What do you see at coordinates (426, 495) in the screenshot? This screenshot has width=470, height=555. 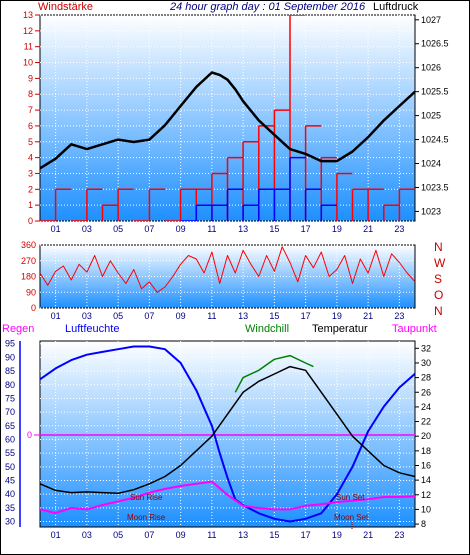 I see `temperature-tick-label: 12` at bounding box center [426, 495].